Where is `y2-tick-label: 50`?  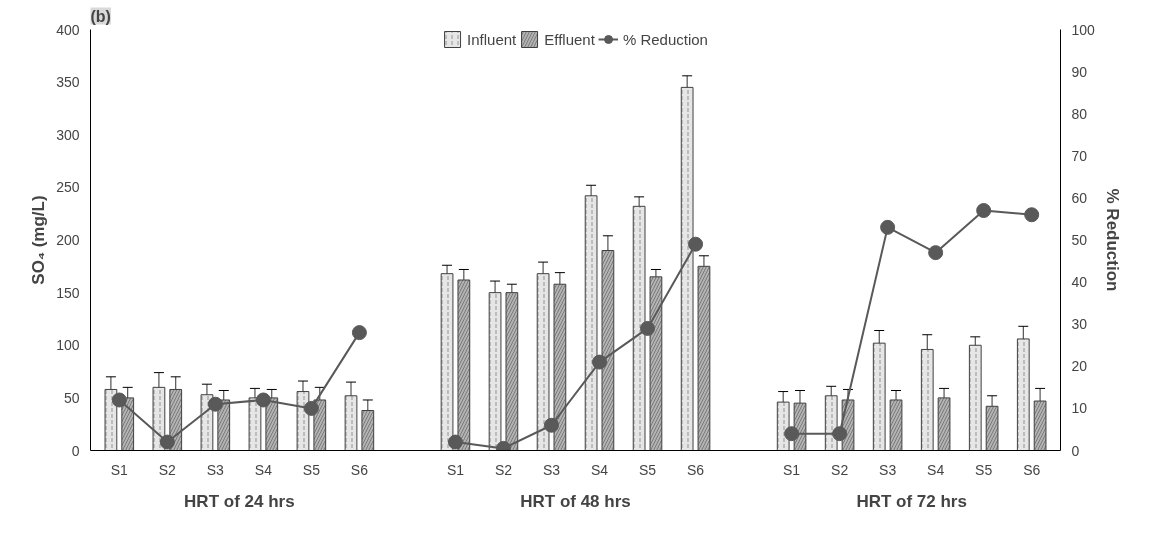
y2-tick-label: 50 is located at coordinates (1079, 240).